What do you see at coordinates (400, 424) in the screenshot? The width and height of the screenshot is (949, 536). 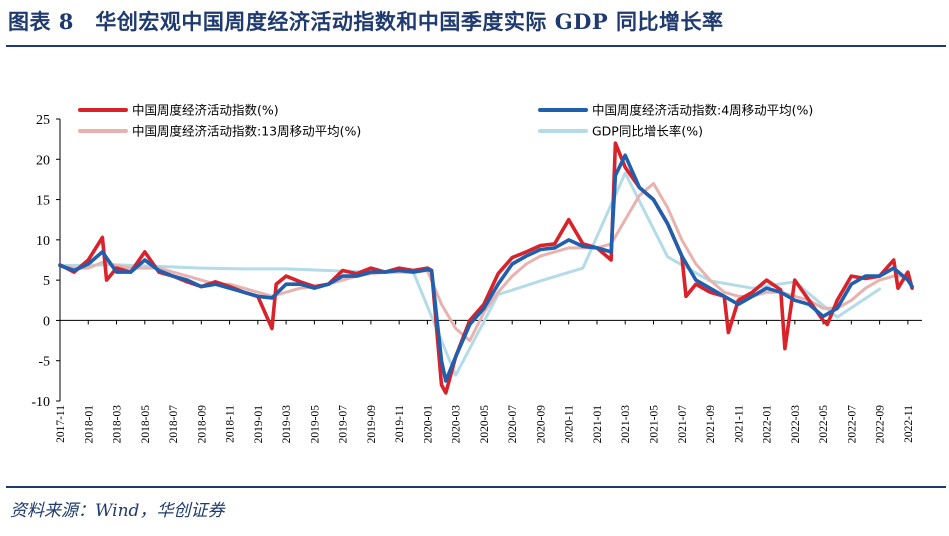 I see `x-tick-label: 2019-11` at bounding box center [400, 424].